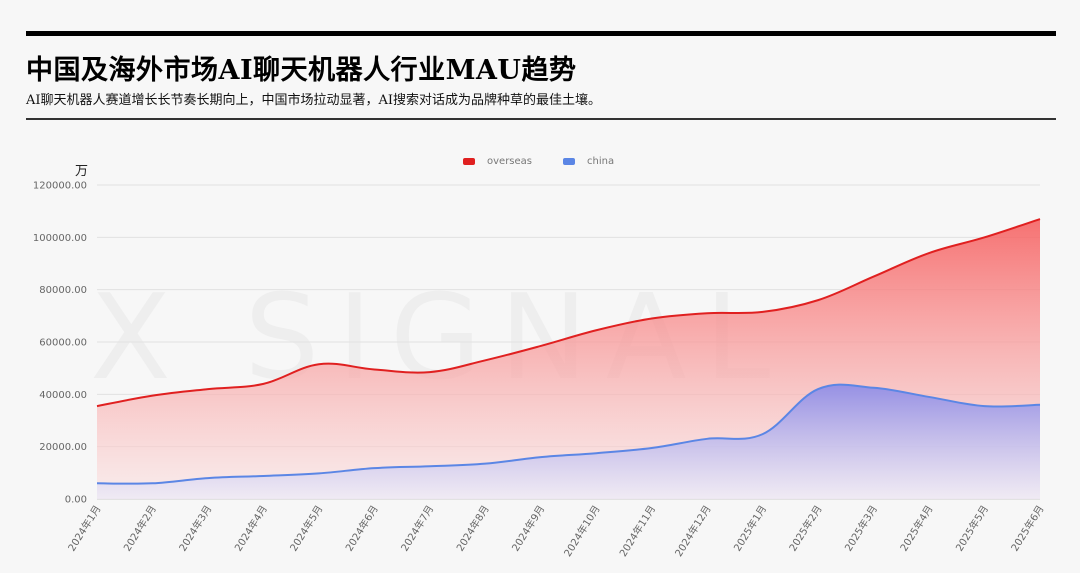  Describe the element at coordinates (417, 528) in the screenshot. I see `x-tick-label: 2024年7月` at that location.